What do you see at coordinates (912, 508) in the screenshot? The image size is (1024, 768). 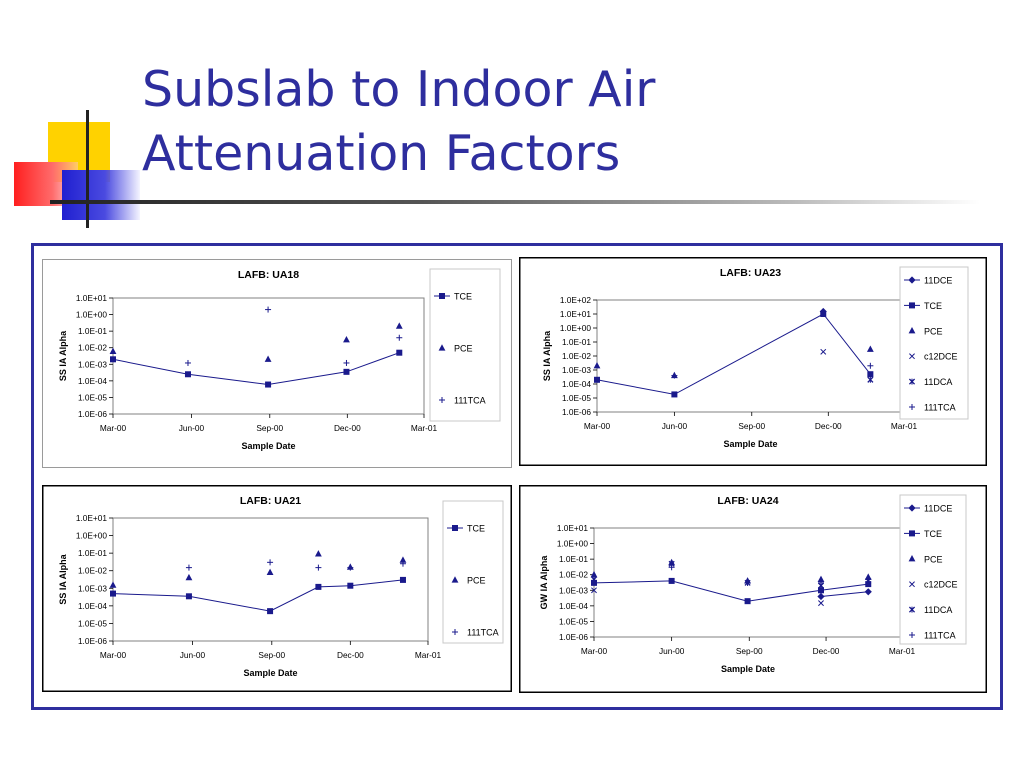 I see `legend-marker-11dce` at bounding box center [912, 508].